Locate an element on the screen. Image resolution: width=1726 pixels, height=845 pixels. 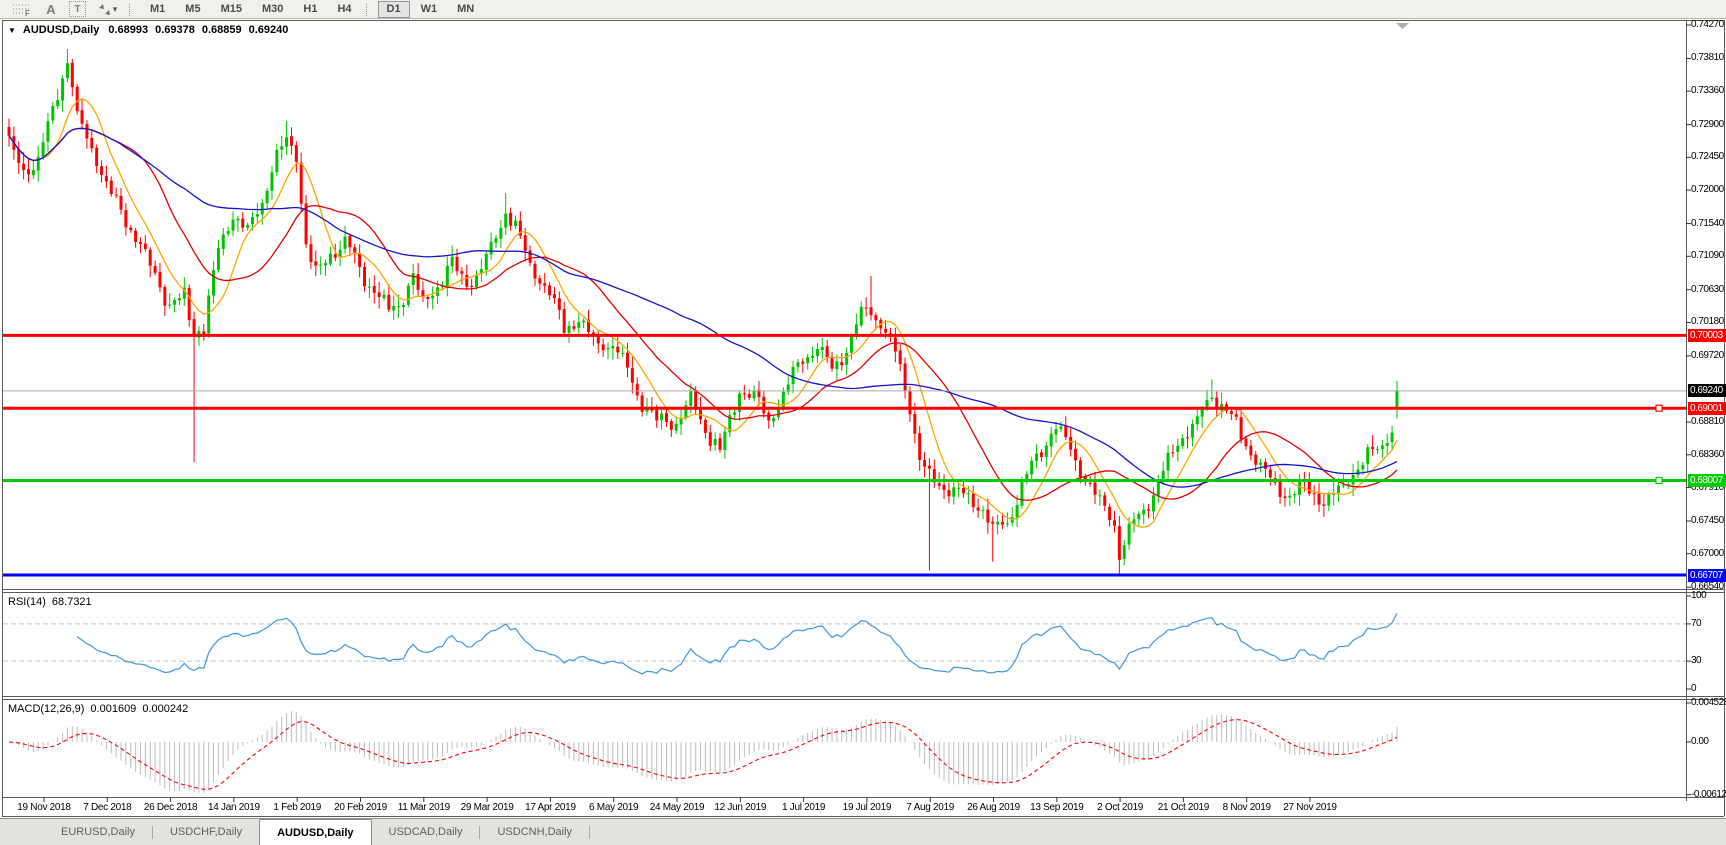
rsi-label: RSI(14) 68.7321 is located at coordinates (50, 602).